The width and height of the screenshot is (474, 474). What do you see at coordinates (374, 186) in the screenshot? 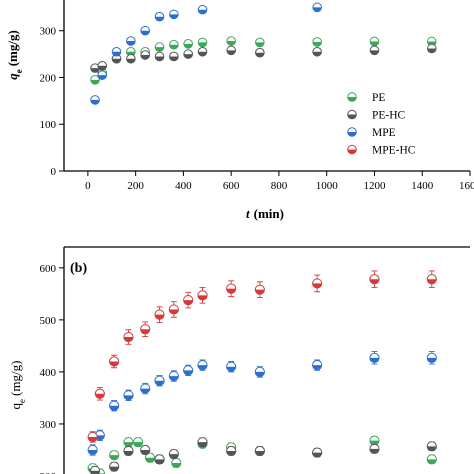
I see `x-tick-label: 1200` at bounding box center [374, 186].